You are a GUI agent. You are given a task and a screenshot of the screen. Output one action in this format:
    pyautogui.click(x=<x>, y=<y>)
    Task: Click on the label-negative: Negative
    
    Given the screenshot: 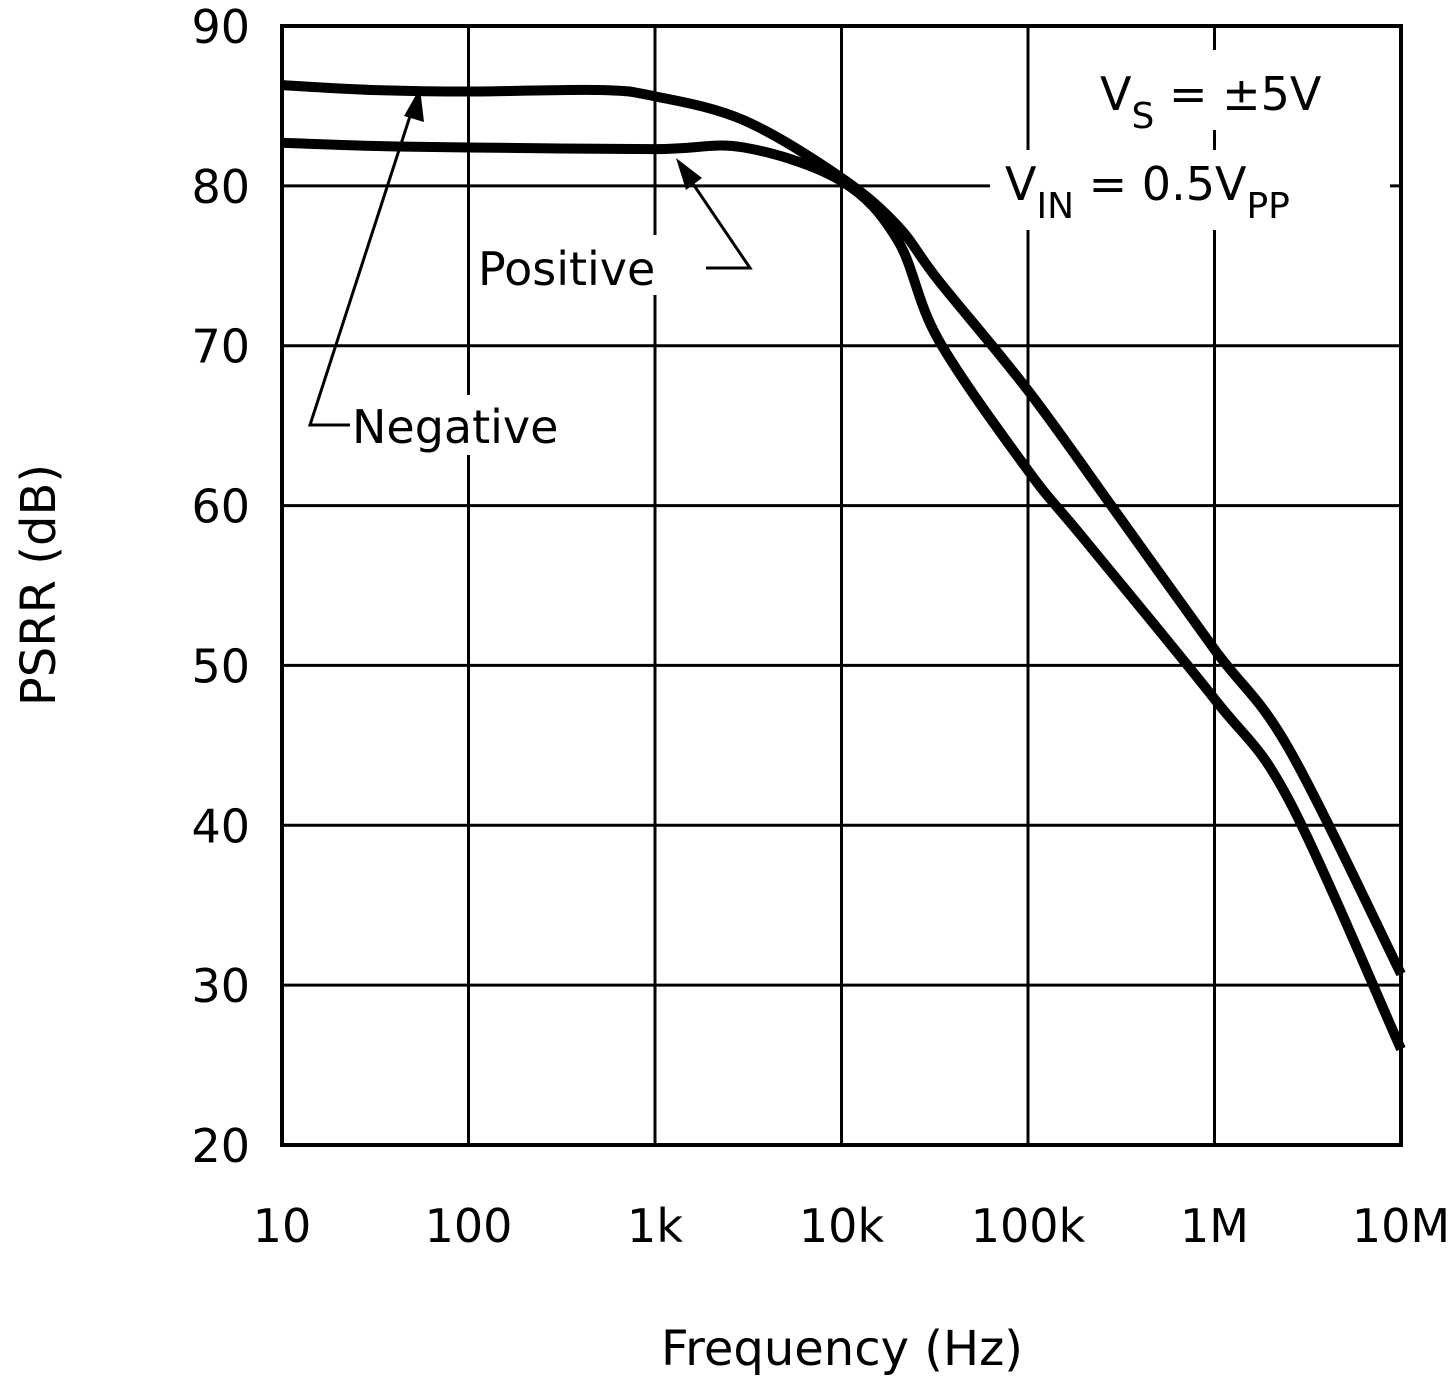 What is the action you would take?
    pyautogui.click(x=455, y=427)
    